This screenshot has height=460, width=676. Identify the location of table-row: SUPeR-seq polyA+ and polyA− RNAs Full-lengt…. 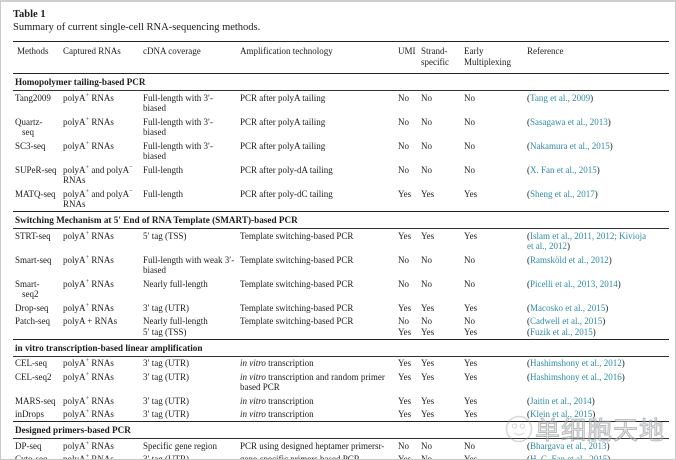
(341, 175).